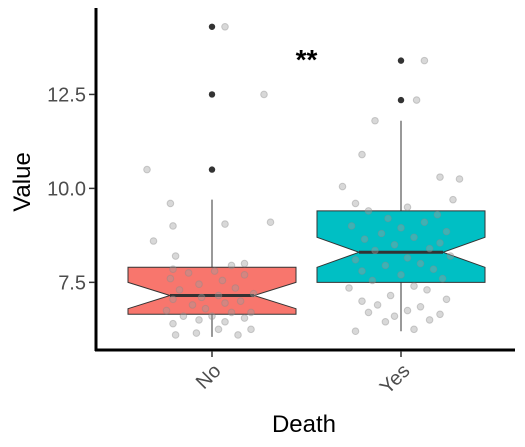 This screenshot has height=447, width=525. What do you see at coordinates (72, 283) in the screenshot?
I see `y-tick-label-0: 7.5` at bounding box center [72, 283].